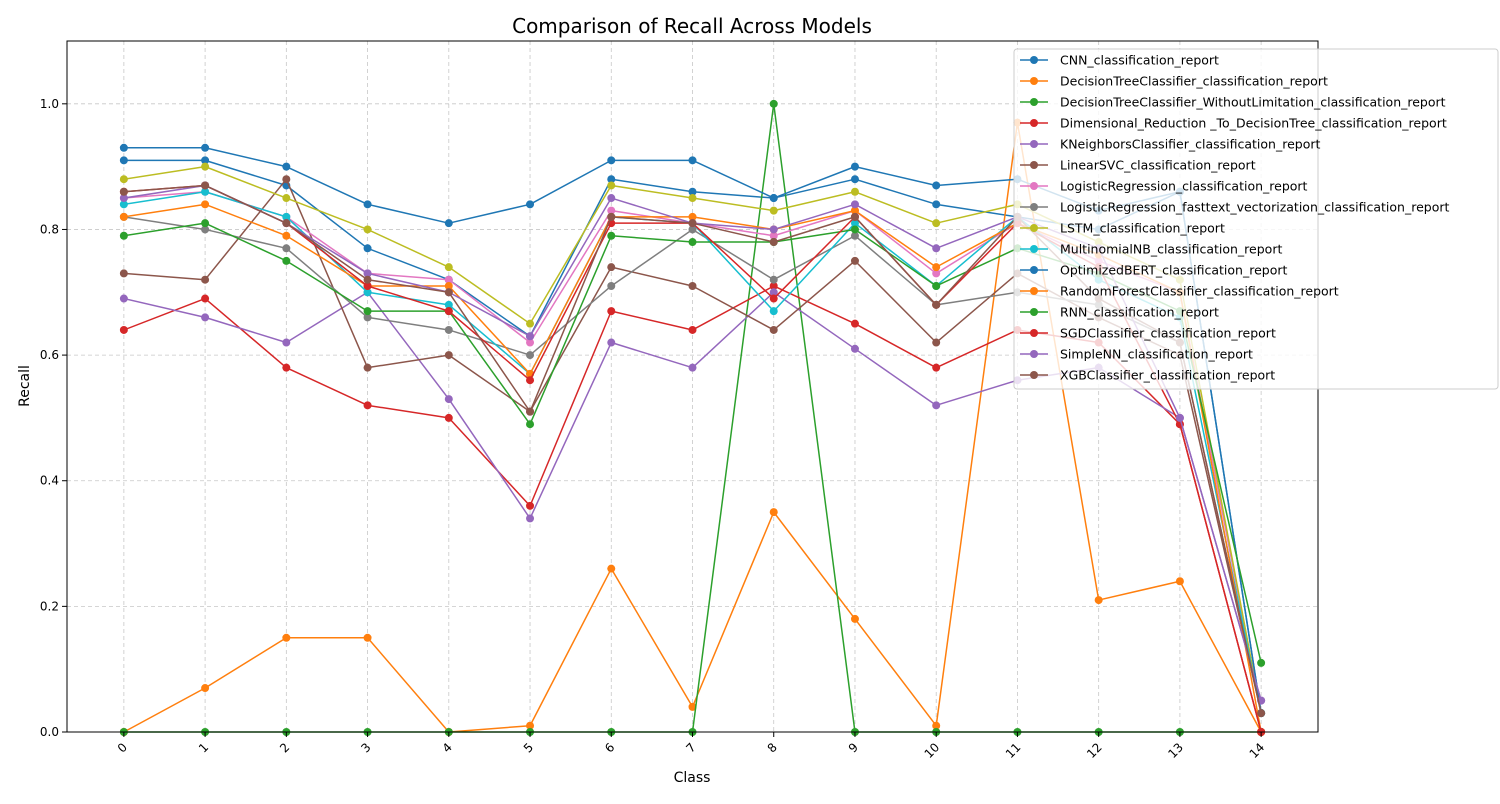  What do you see at coordinates (1164, 186) in the screenshot?
I see `legend-item: LogisticRegression_classification_report` at bounding box center [1164, 186].